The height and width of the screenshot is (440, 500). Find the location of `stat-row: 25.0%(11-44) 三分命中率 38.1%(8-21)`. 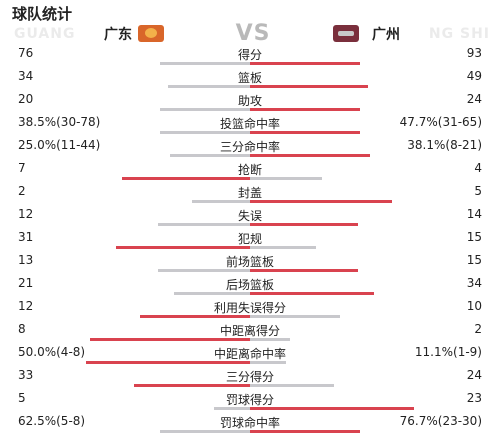

stat-row: 25.0%(11-44) 三分命中率 38.1%(8-21) is located at coordinates (250, 147).